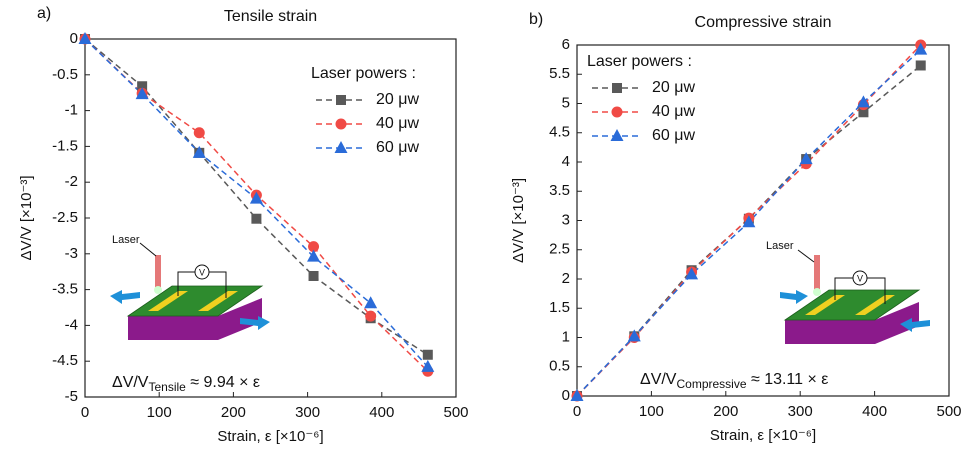  Describe the element at coordinates (788, 379) in the screenshot. I see `equation-rest: ≈ 13.11 × ε` at that location.